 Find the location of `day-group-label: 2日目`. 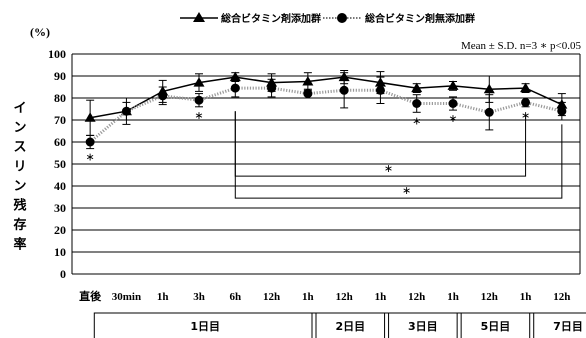

day-group-label: 2日目 is located at coordinates (350, 326).